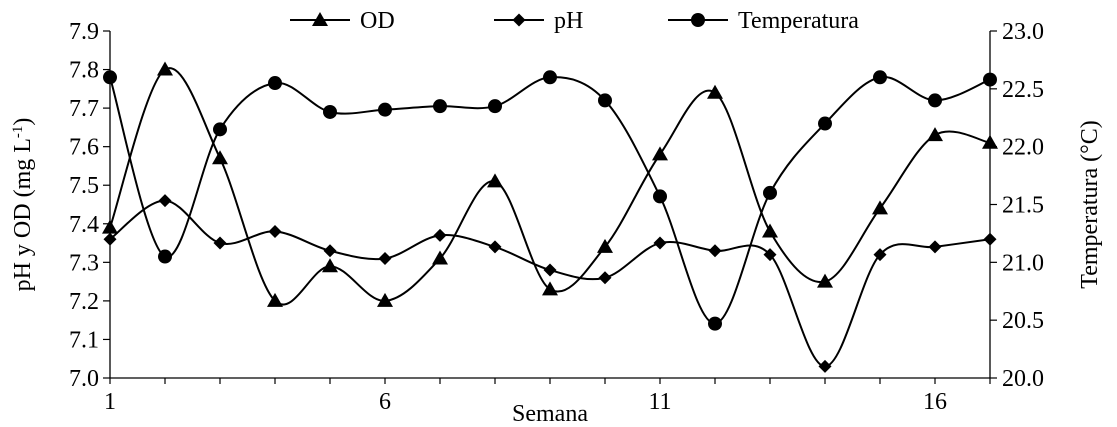  I want to click on y-left-tick-label: 7.7, so click(84, 109).